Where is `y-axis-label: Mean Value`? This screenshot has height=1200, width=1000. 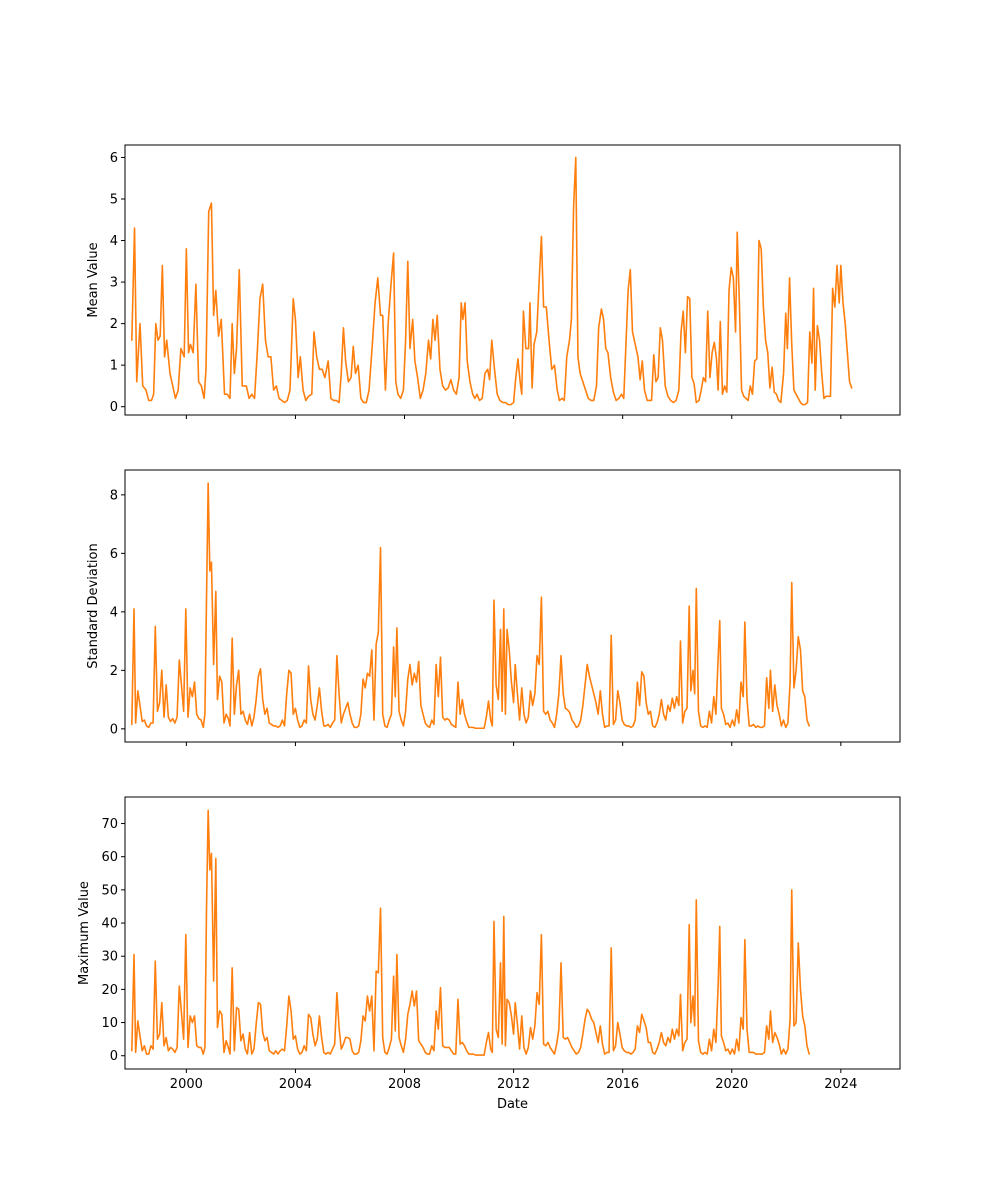 y-axis-label: Mean Value is located at coordinates (93, 279).